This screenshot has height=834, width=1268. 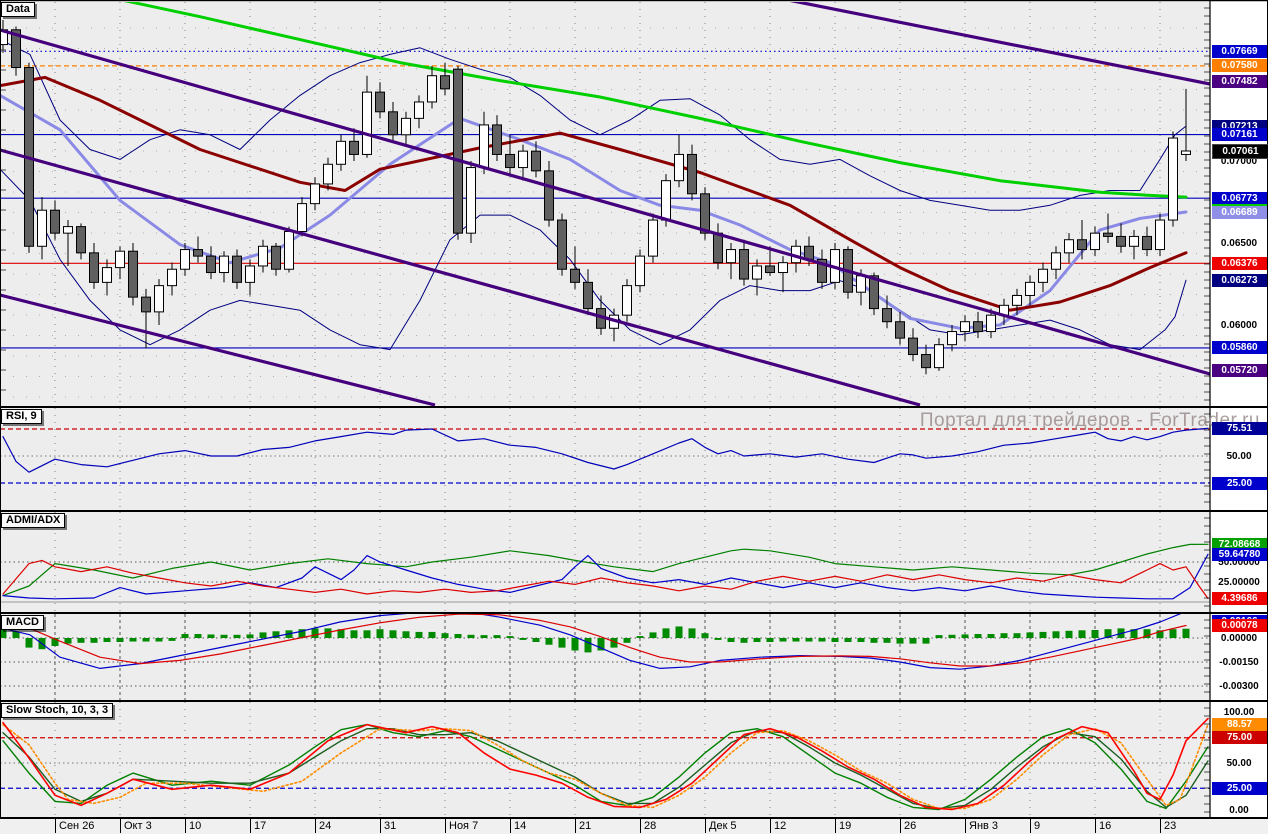 What do you see at coordinates (57, 710) in the screenshot?
I see `stoch-panel-title-tab: Slow Stoch, 10, 3, 3` at bounding box center [57, 710].